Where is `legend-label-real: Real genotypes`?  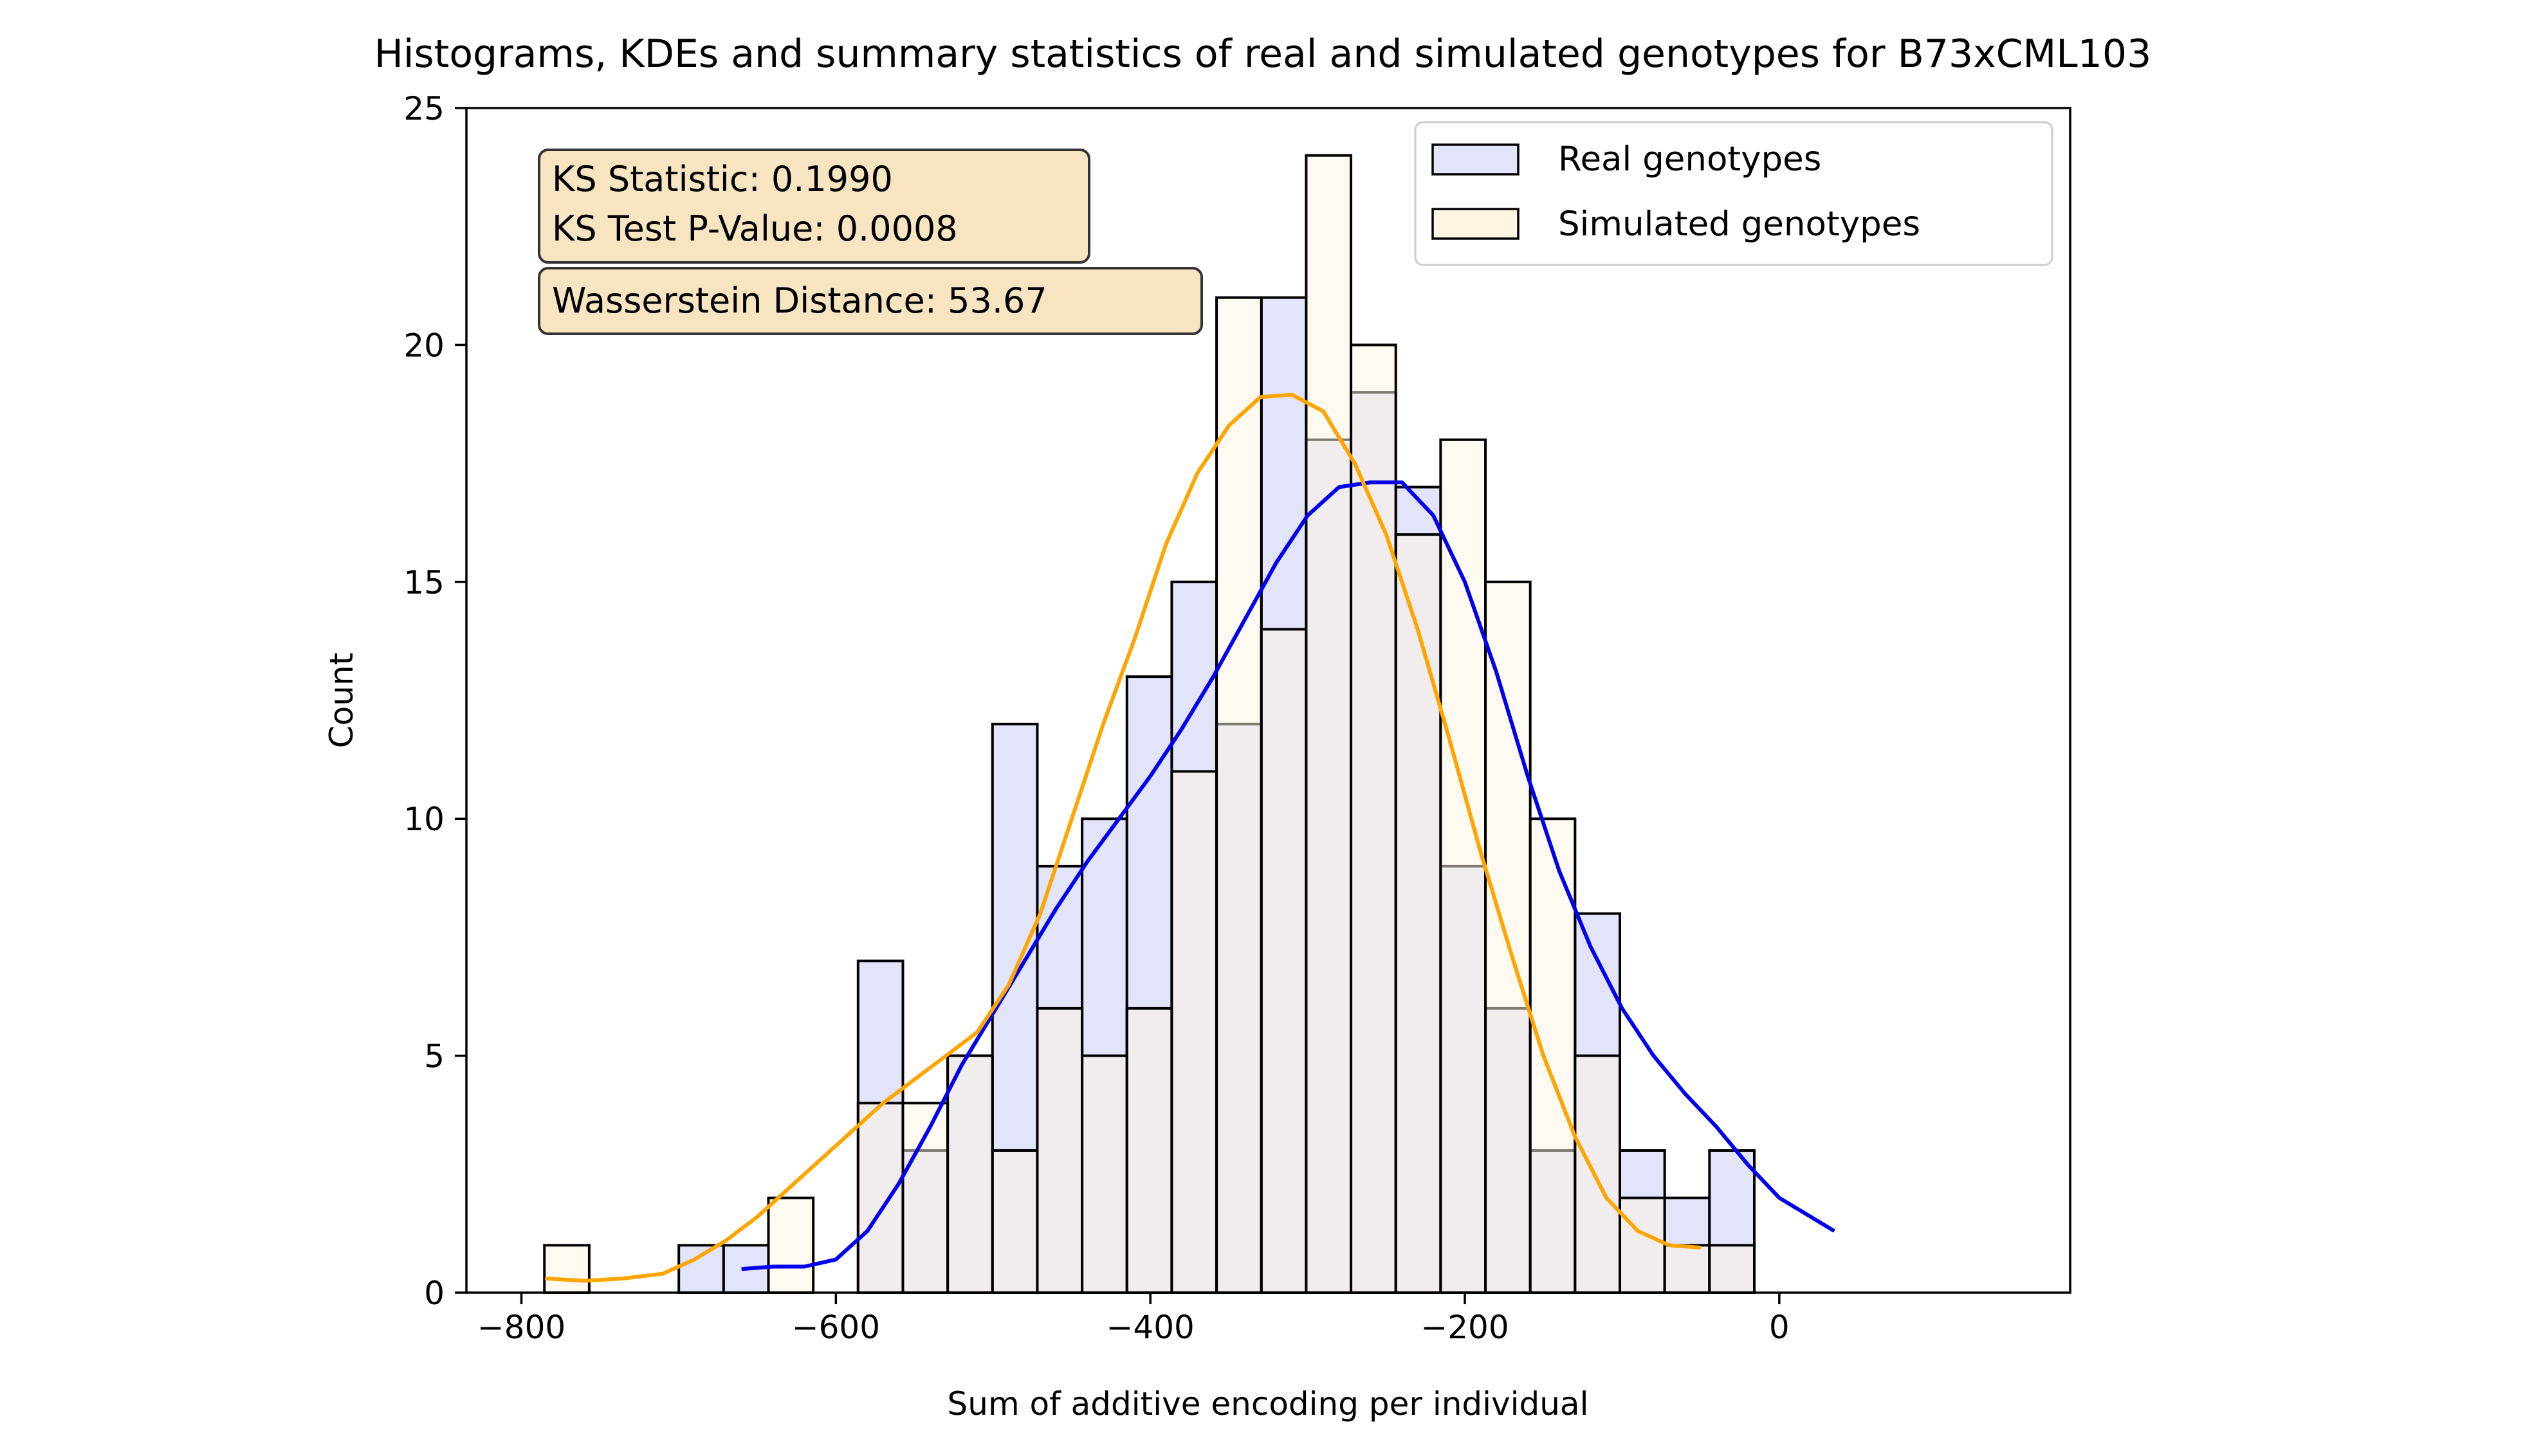
legend-label-real: Real genotypes is located at coordinates (1689, 159).